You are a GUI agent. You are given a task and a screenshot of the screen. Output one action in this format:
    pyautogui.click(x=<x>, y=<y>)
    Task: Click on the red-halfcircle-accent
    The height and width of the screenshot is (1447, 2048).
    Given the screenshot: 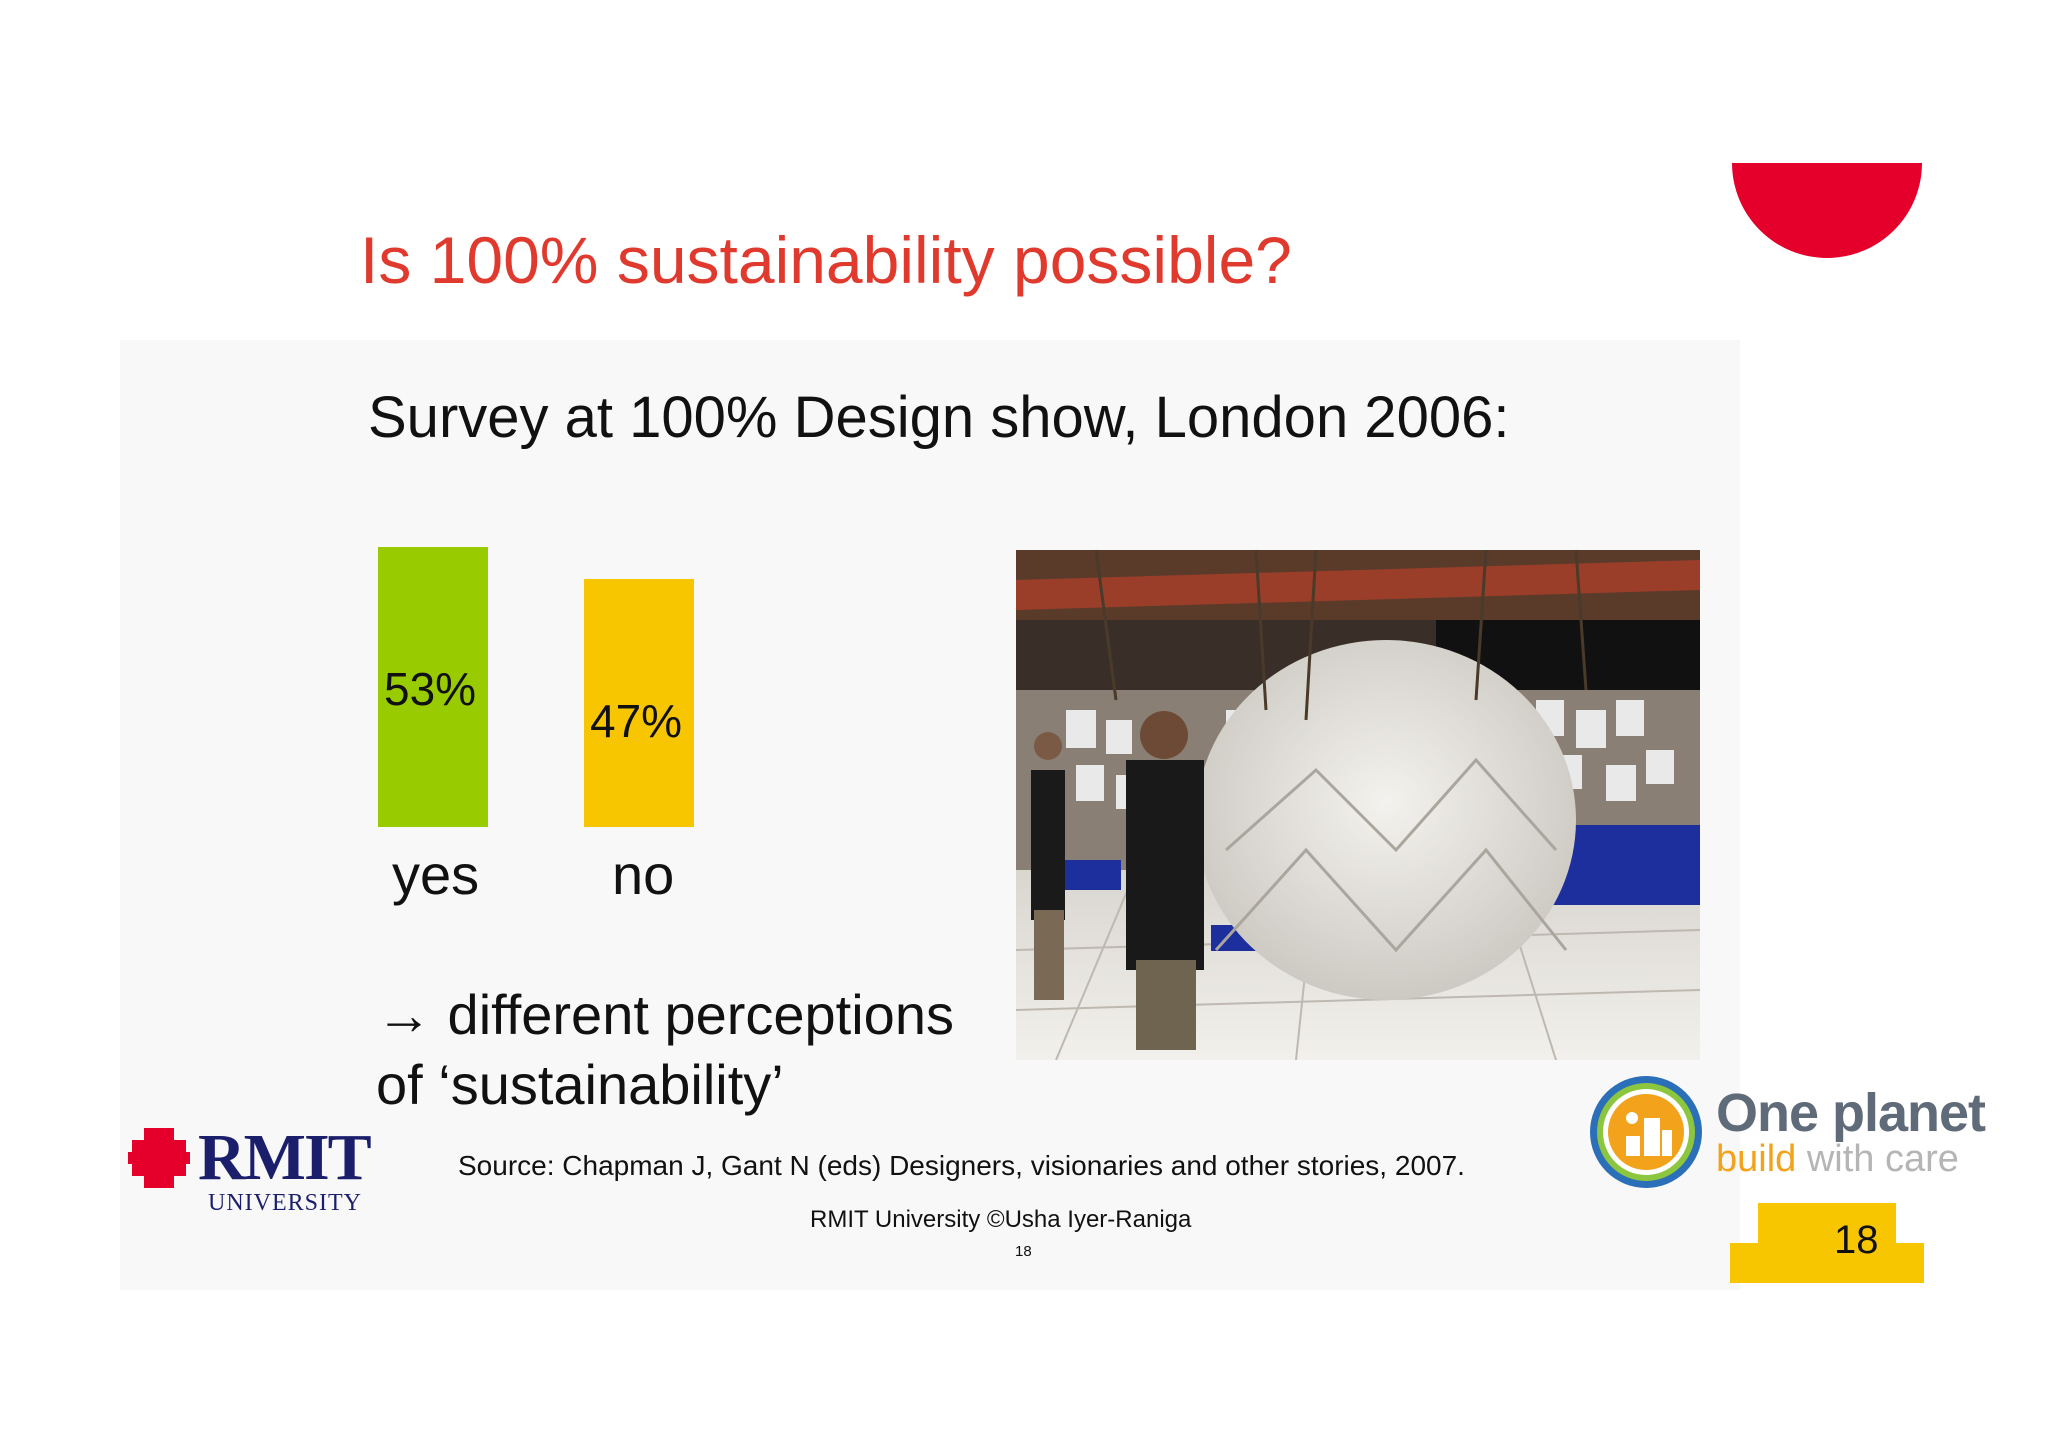 What is the action you would take?
    pyautogui.click(x=1827, y=210)
    